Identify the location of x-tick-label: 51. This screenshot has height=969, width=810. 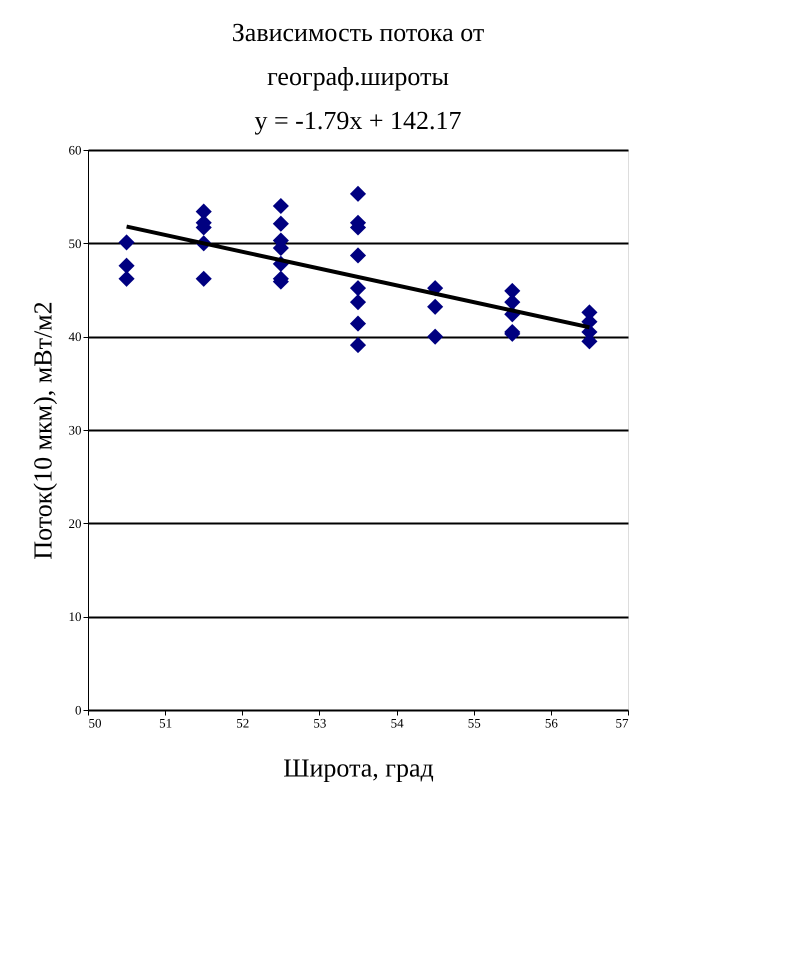
(165, 723).